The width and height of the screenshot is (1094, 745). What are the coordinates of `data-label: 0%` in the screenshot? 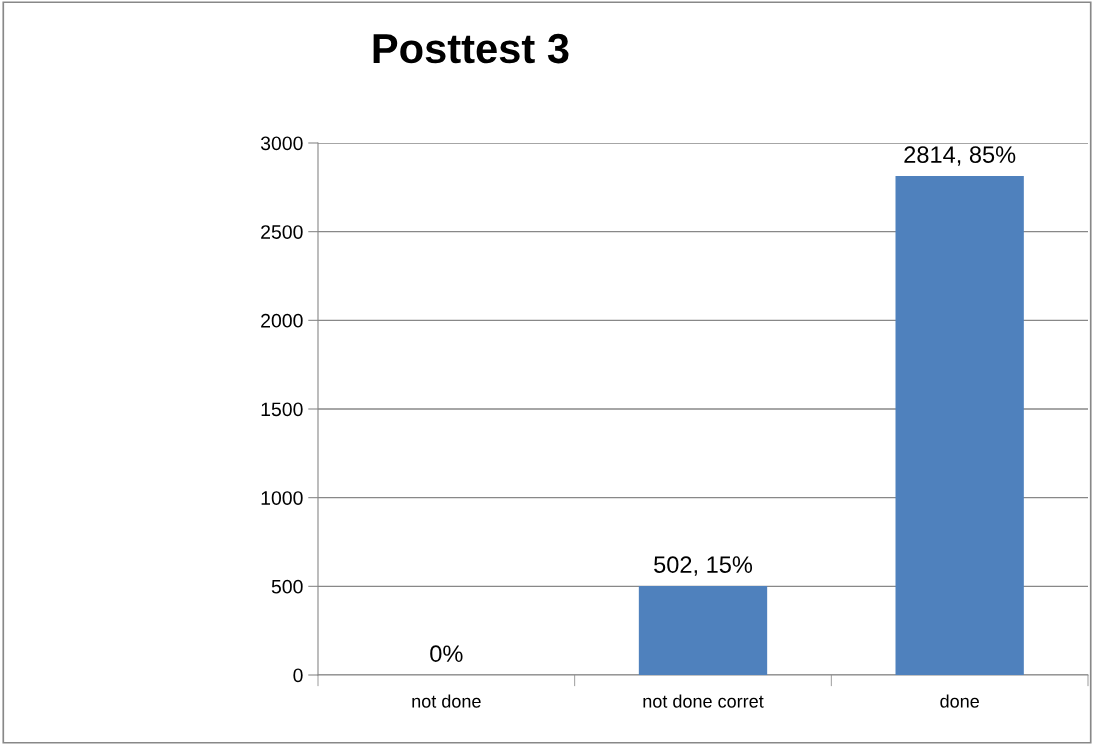 It's located at (446, 653).